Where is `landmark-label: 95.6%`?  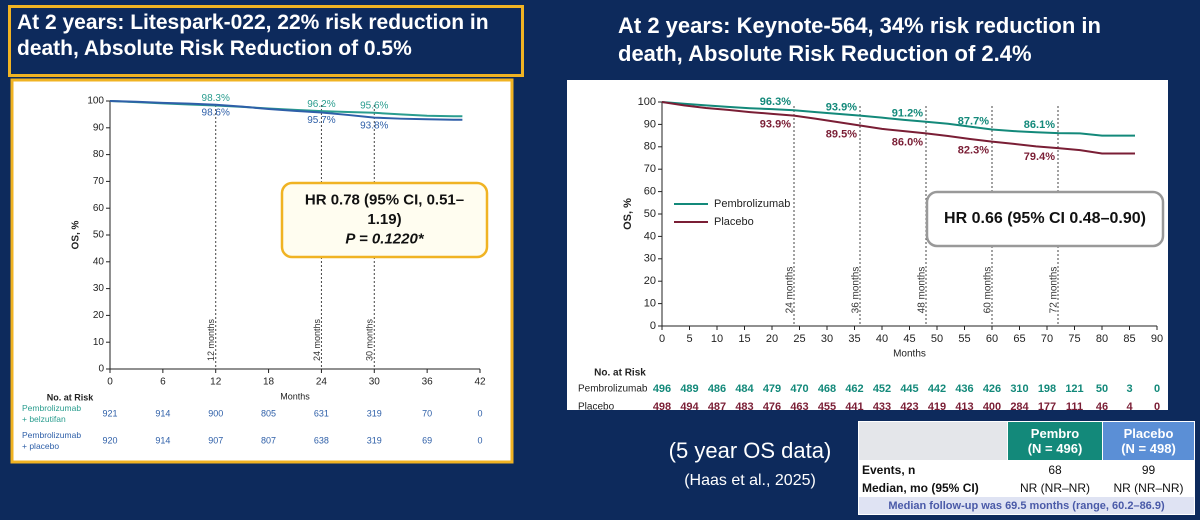
landmark-label: 95.6% is located at coordinates (374, 105).